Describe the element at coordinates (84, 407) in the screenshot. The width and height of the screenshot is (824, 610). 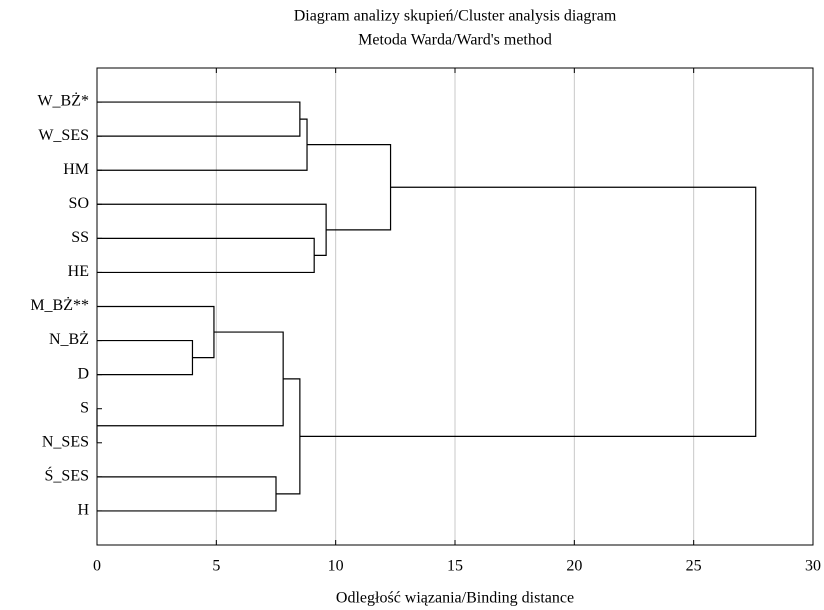
I see `y-tick-label: S` at that location.